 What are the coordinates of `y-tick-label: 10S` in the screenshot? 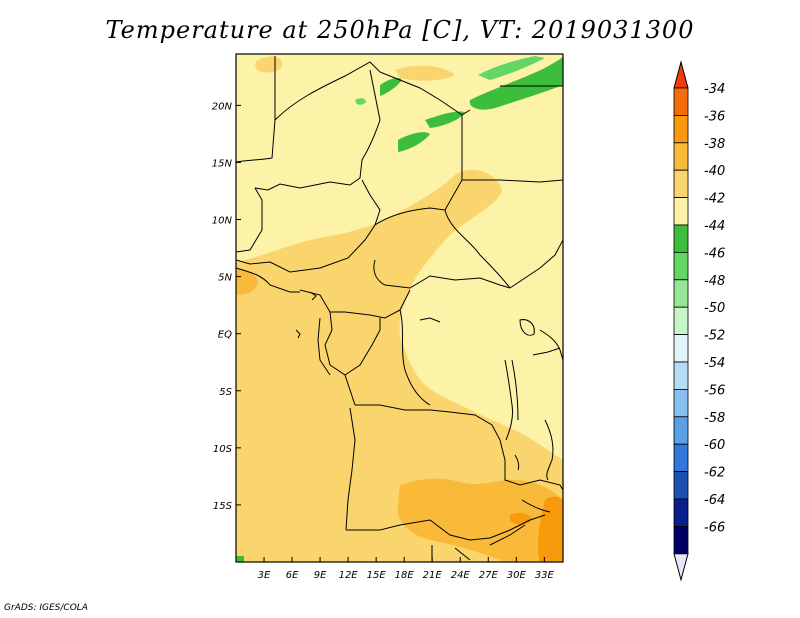 It's located at (223, 449).